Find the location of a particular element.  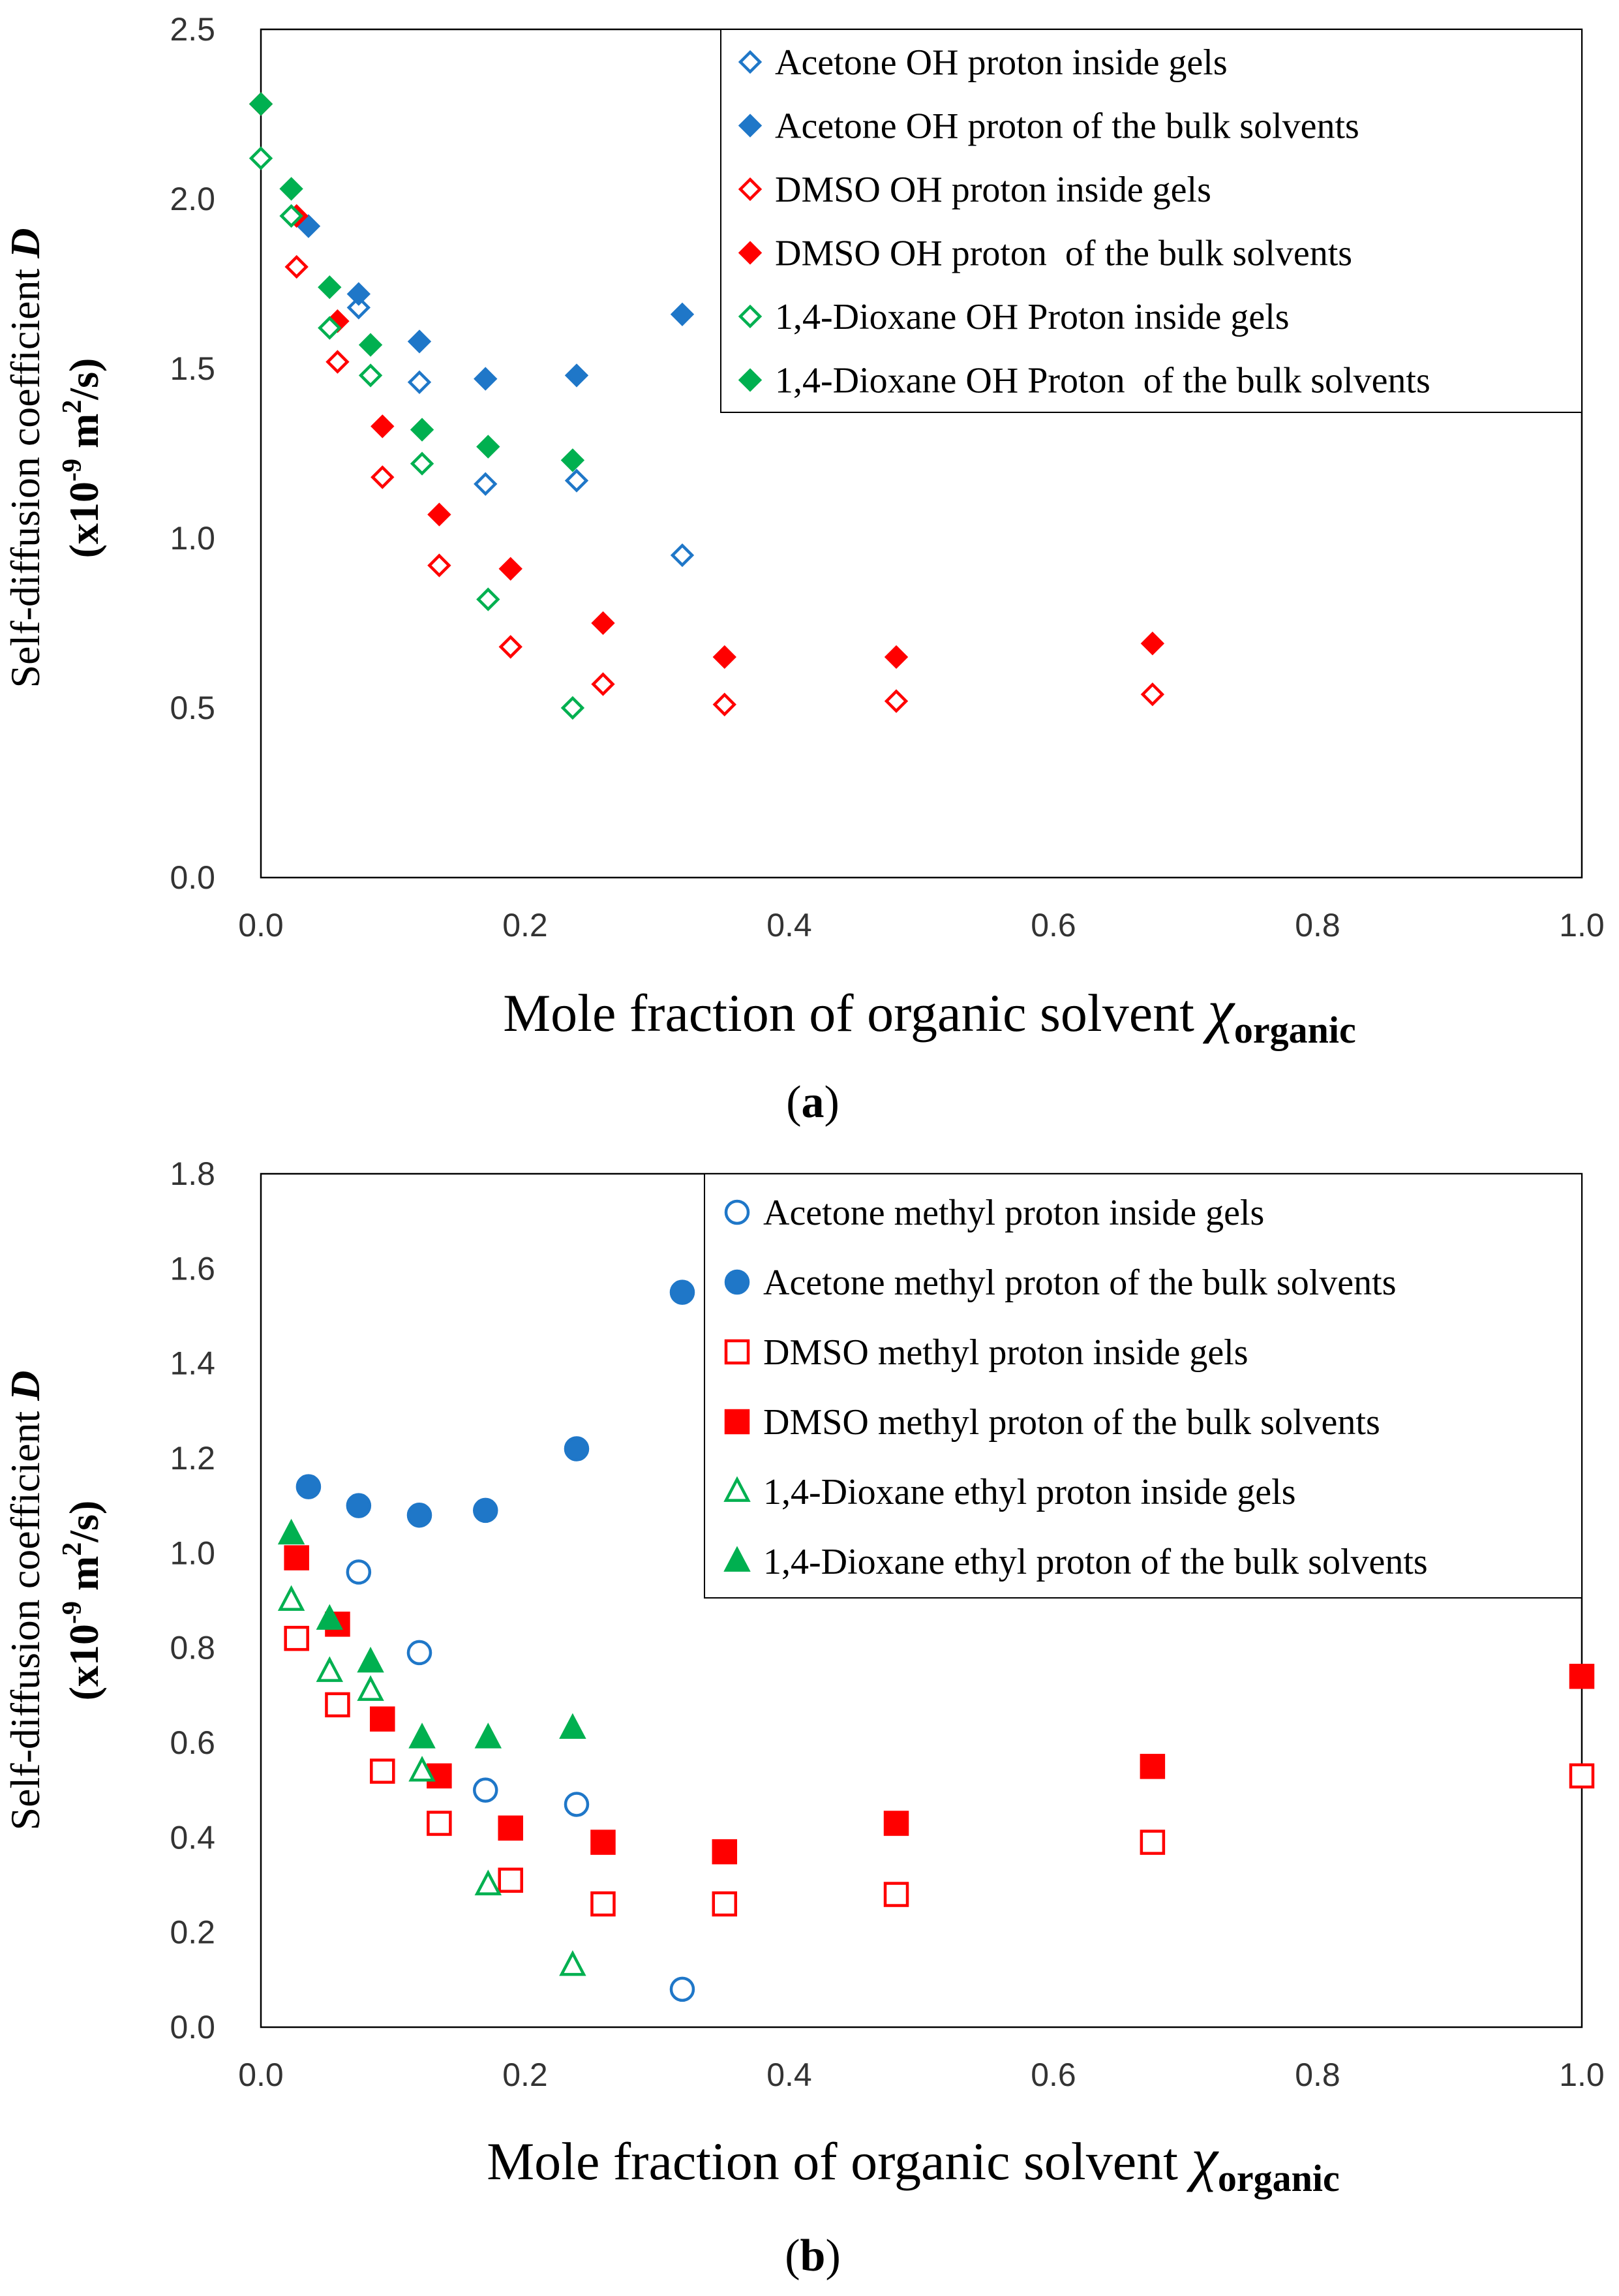

ylabel-symbol-b: D is located at coordinates (25, 1386).